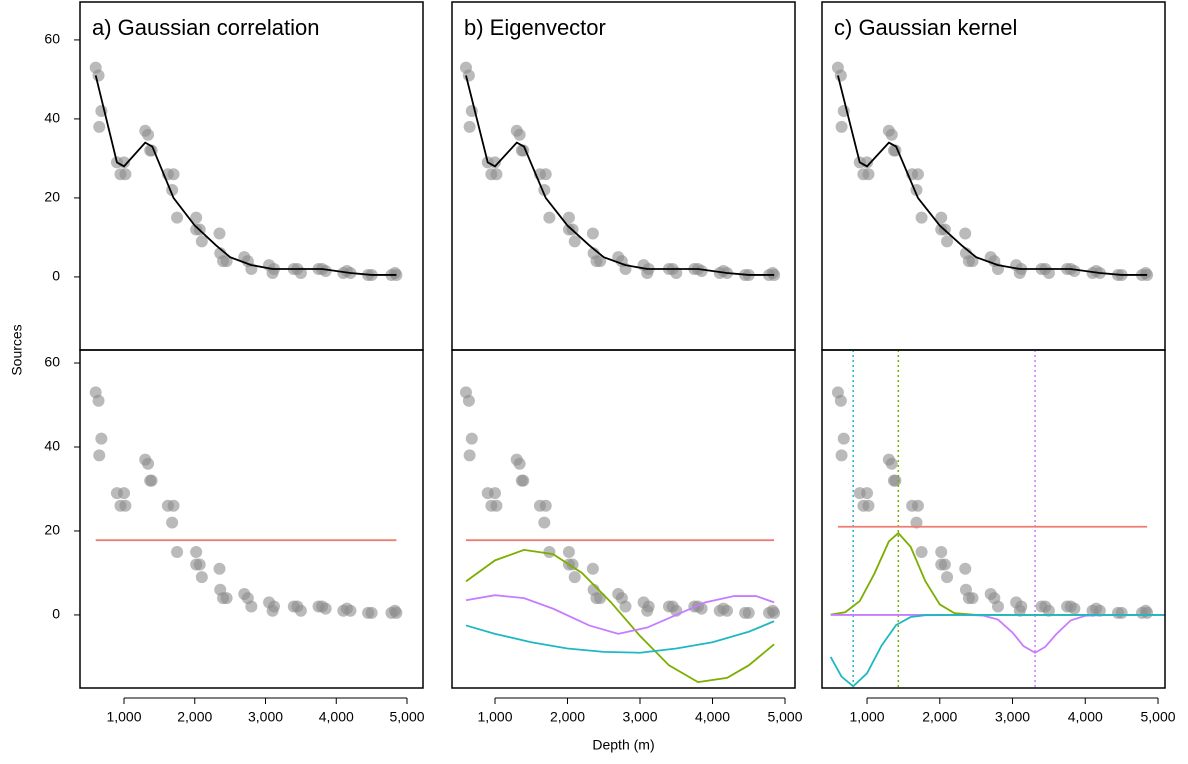 This screenshot has height=764, width=1188. Describe the element at coordinates (205, 27) in the screenshot. I see `panel-title: a) Gaussian correlation` at that location.